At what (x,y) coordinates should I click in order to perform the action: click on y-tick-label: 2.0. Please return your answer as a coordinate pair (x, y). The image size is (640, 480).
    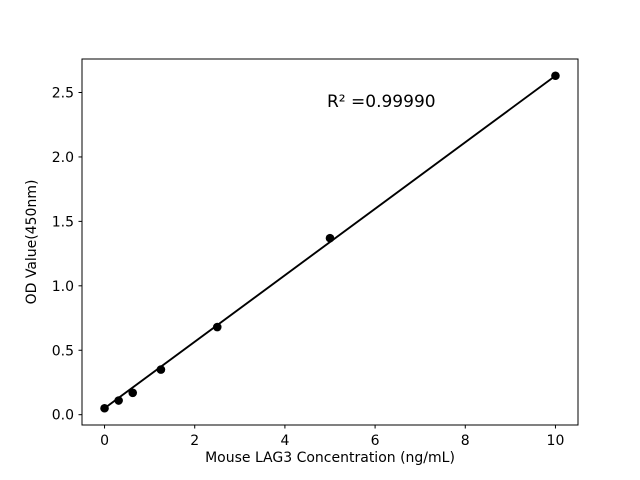
    Looking at the image, I should click on (63, 158).